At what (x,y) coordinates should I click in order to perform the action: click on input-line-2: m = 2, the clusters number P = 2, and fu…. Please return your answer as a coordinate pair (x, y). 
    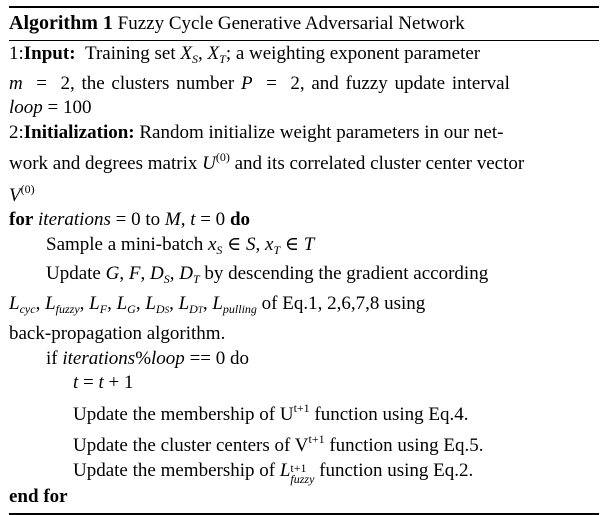
    Looking at the image, I should click on (259, 83).